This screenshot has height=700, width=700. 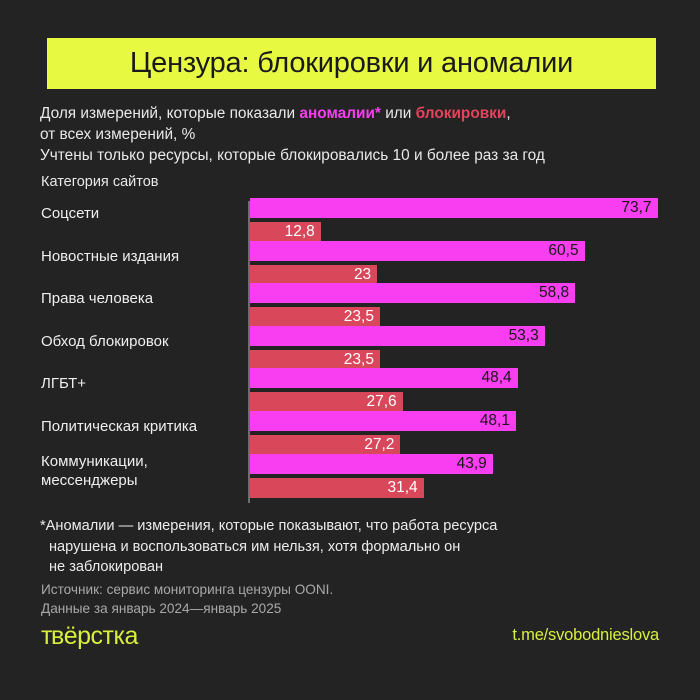 What do you see at coordinates (523, 335) in the screenshot?
I see `bar-value-label: 53,3` at bounding box center [523, 335].